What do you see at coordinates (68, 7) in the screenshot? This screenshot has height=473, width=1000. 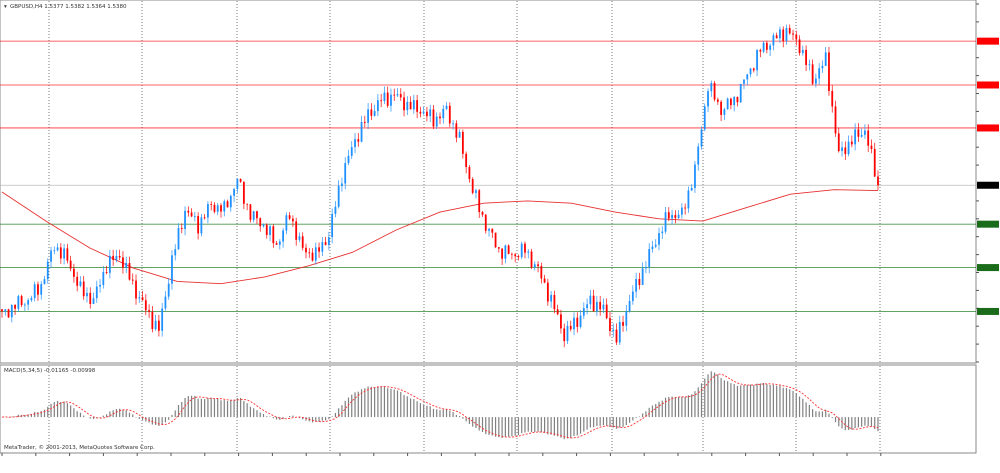 I see `symbol-info: GBPUSD,H4 1.5377 1.5382 1.5364 1.5380` at bounding box center [68, 7].